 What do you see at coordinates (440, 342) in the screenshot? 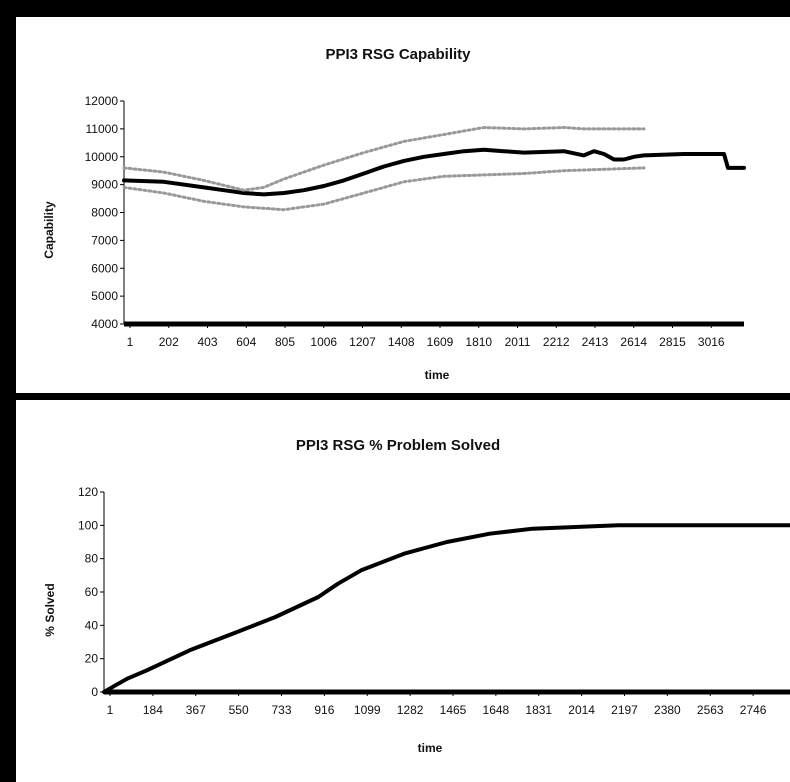
I see `x-tick-label: 1609` at bounding box center [440, 342].